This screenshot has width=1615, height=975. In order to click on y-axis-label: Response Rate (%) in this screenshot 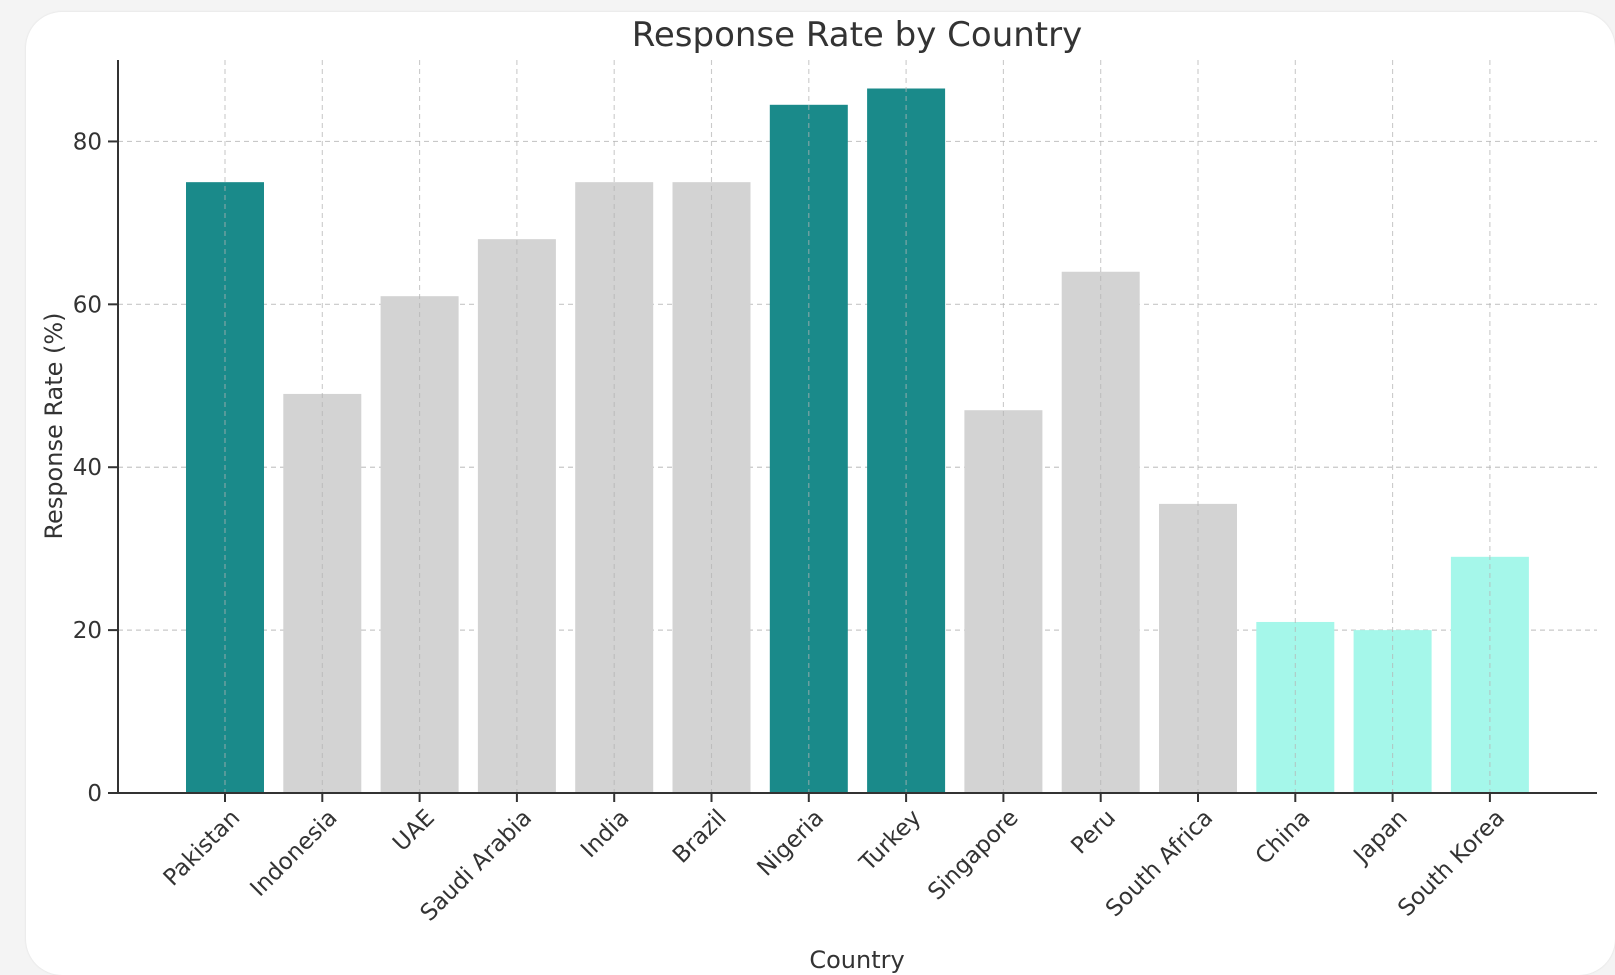, I will do `click(54, 425)`.